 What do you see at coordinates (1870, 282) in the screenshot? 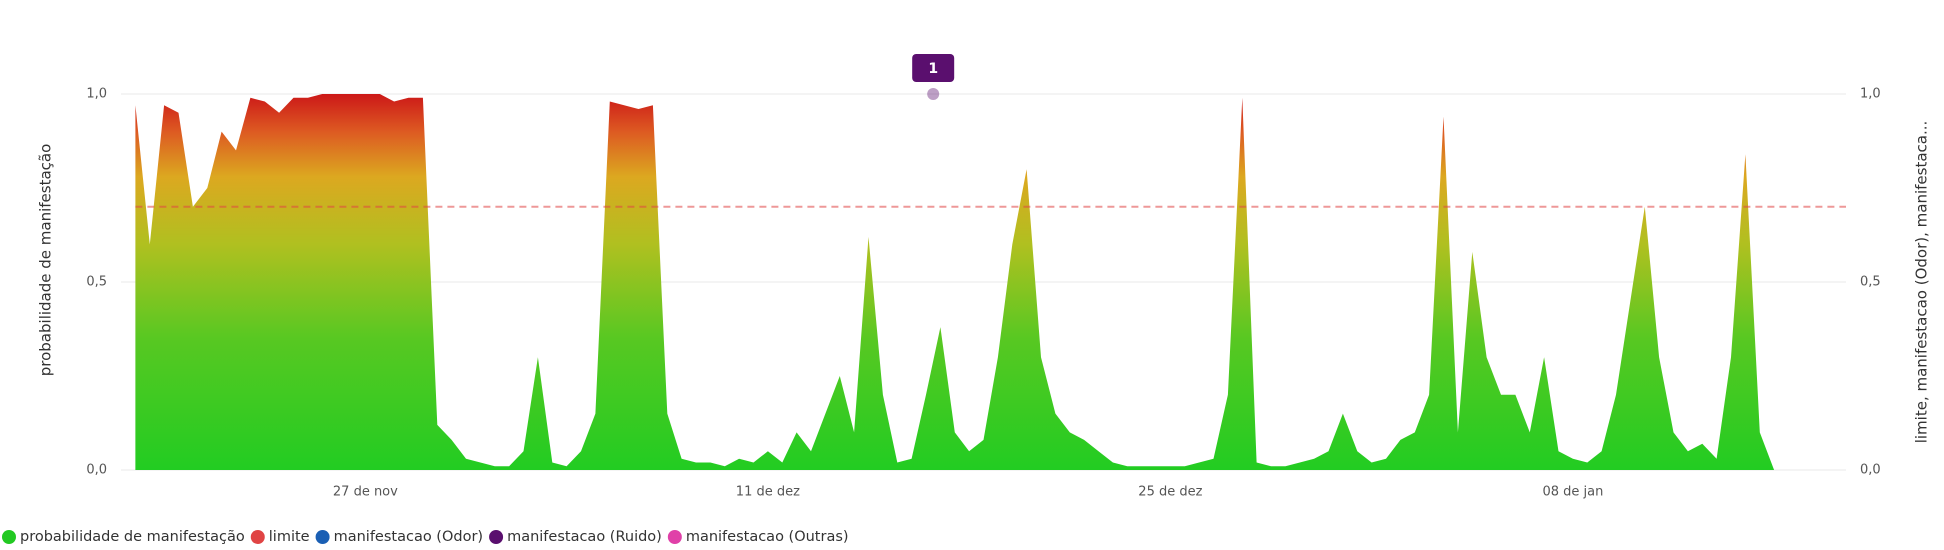
I see `y2-tick-label: 0,5` at bounding box center [1870, 282].